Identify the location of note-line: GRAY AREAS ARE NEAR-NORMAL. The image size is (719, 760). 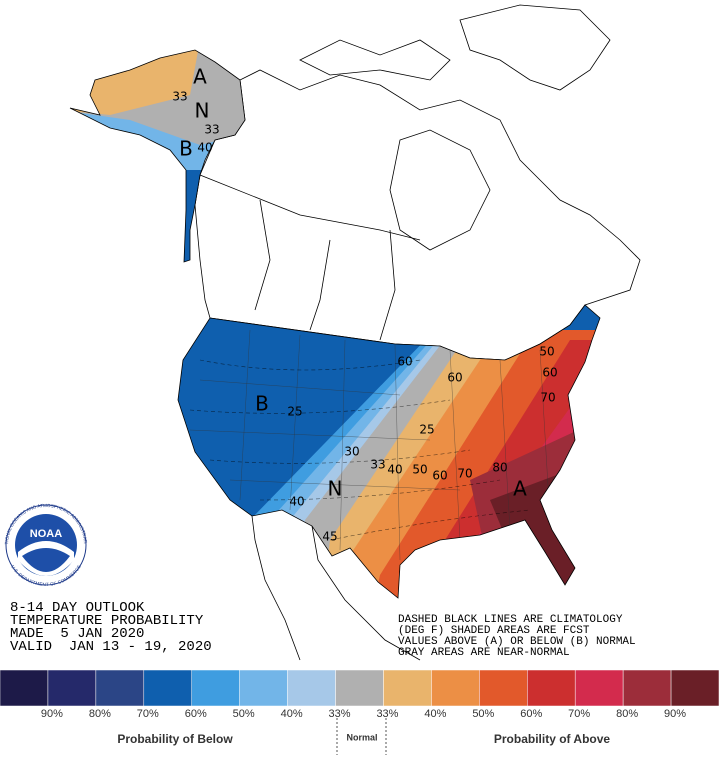
(484, 653).